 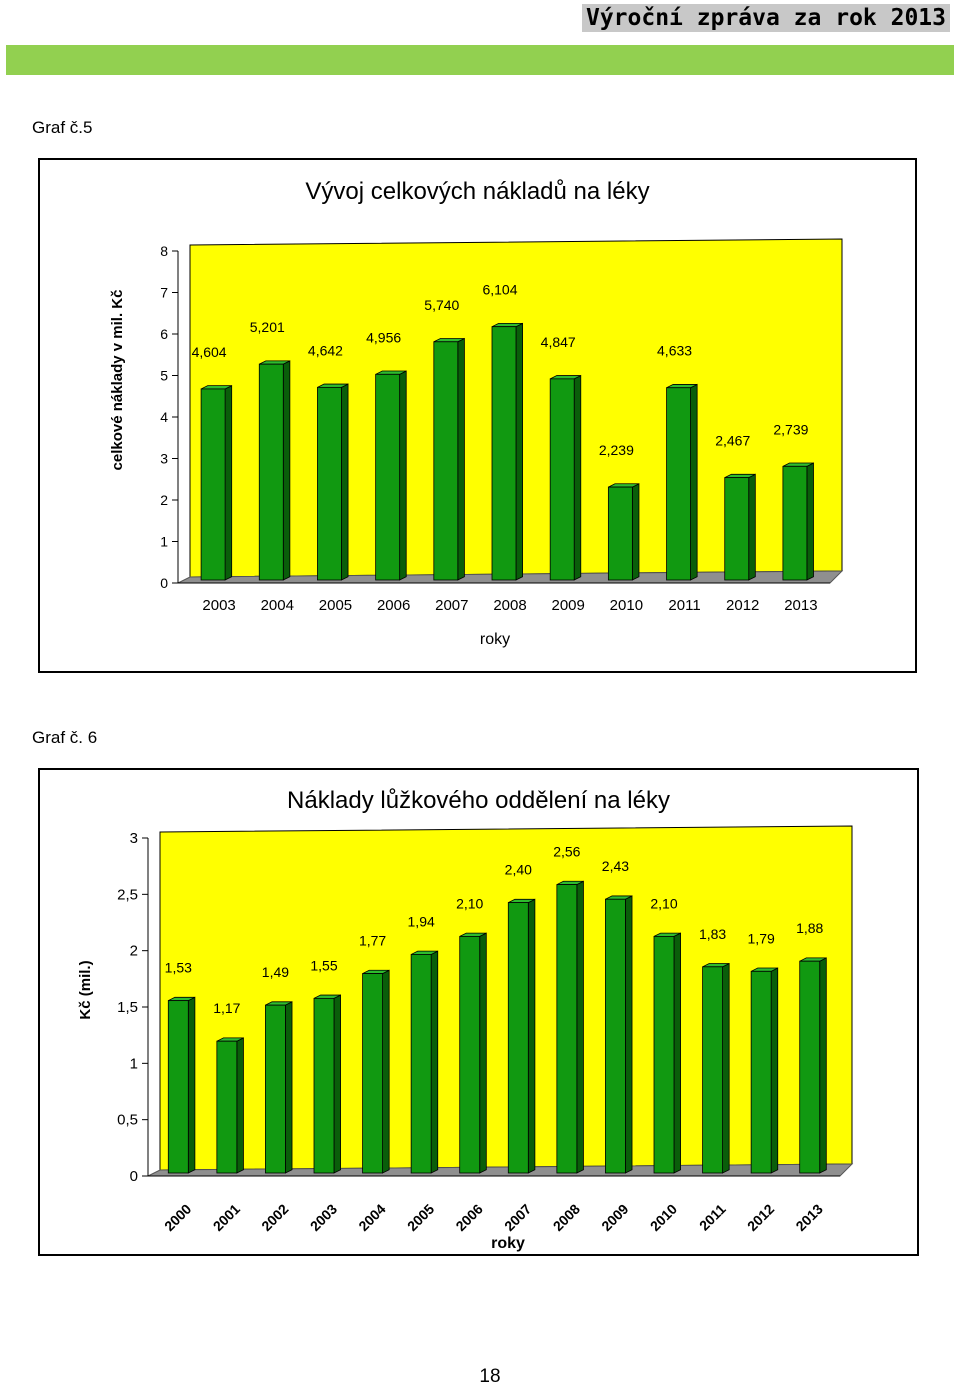 I want to click on data-label: 1,17, so click(x=226, y=1008).